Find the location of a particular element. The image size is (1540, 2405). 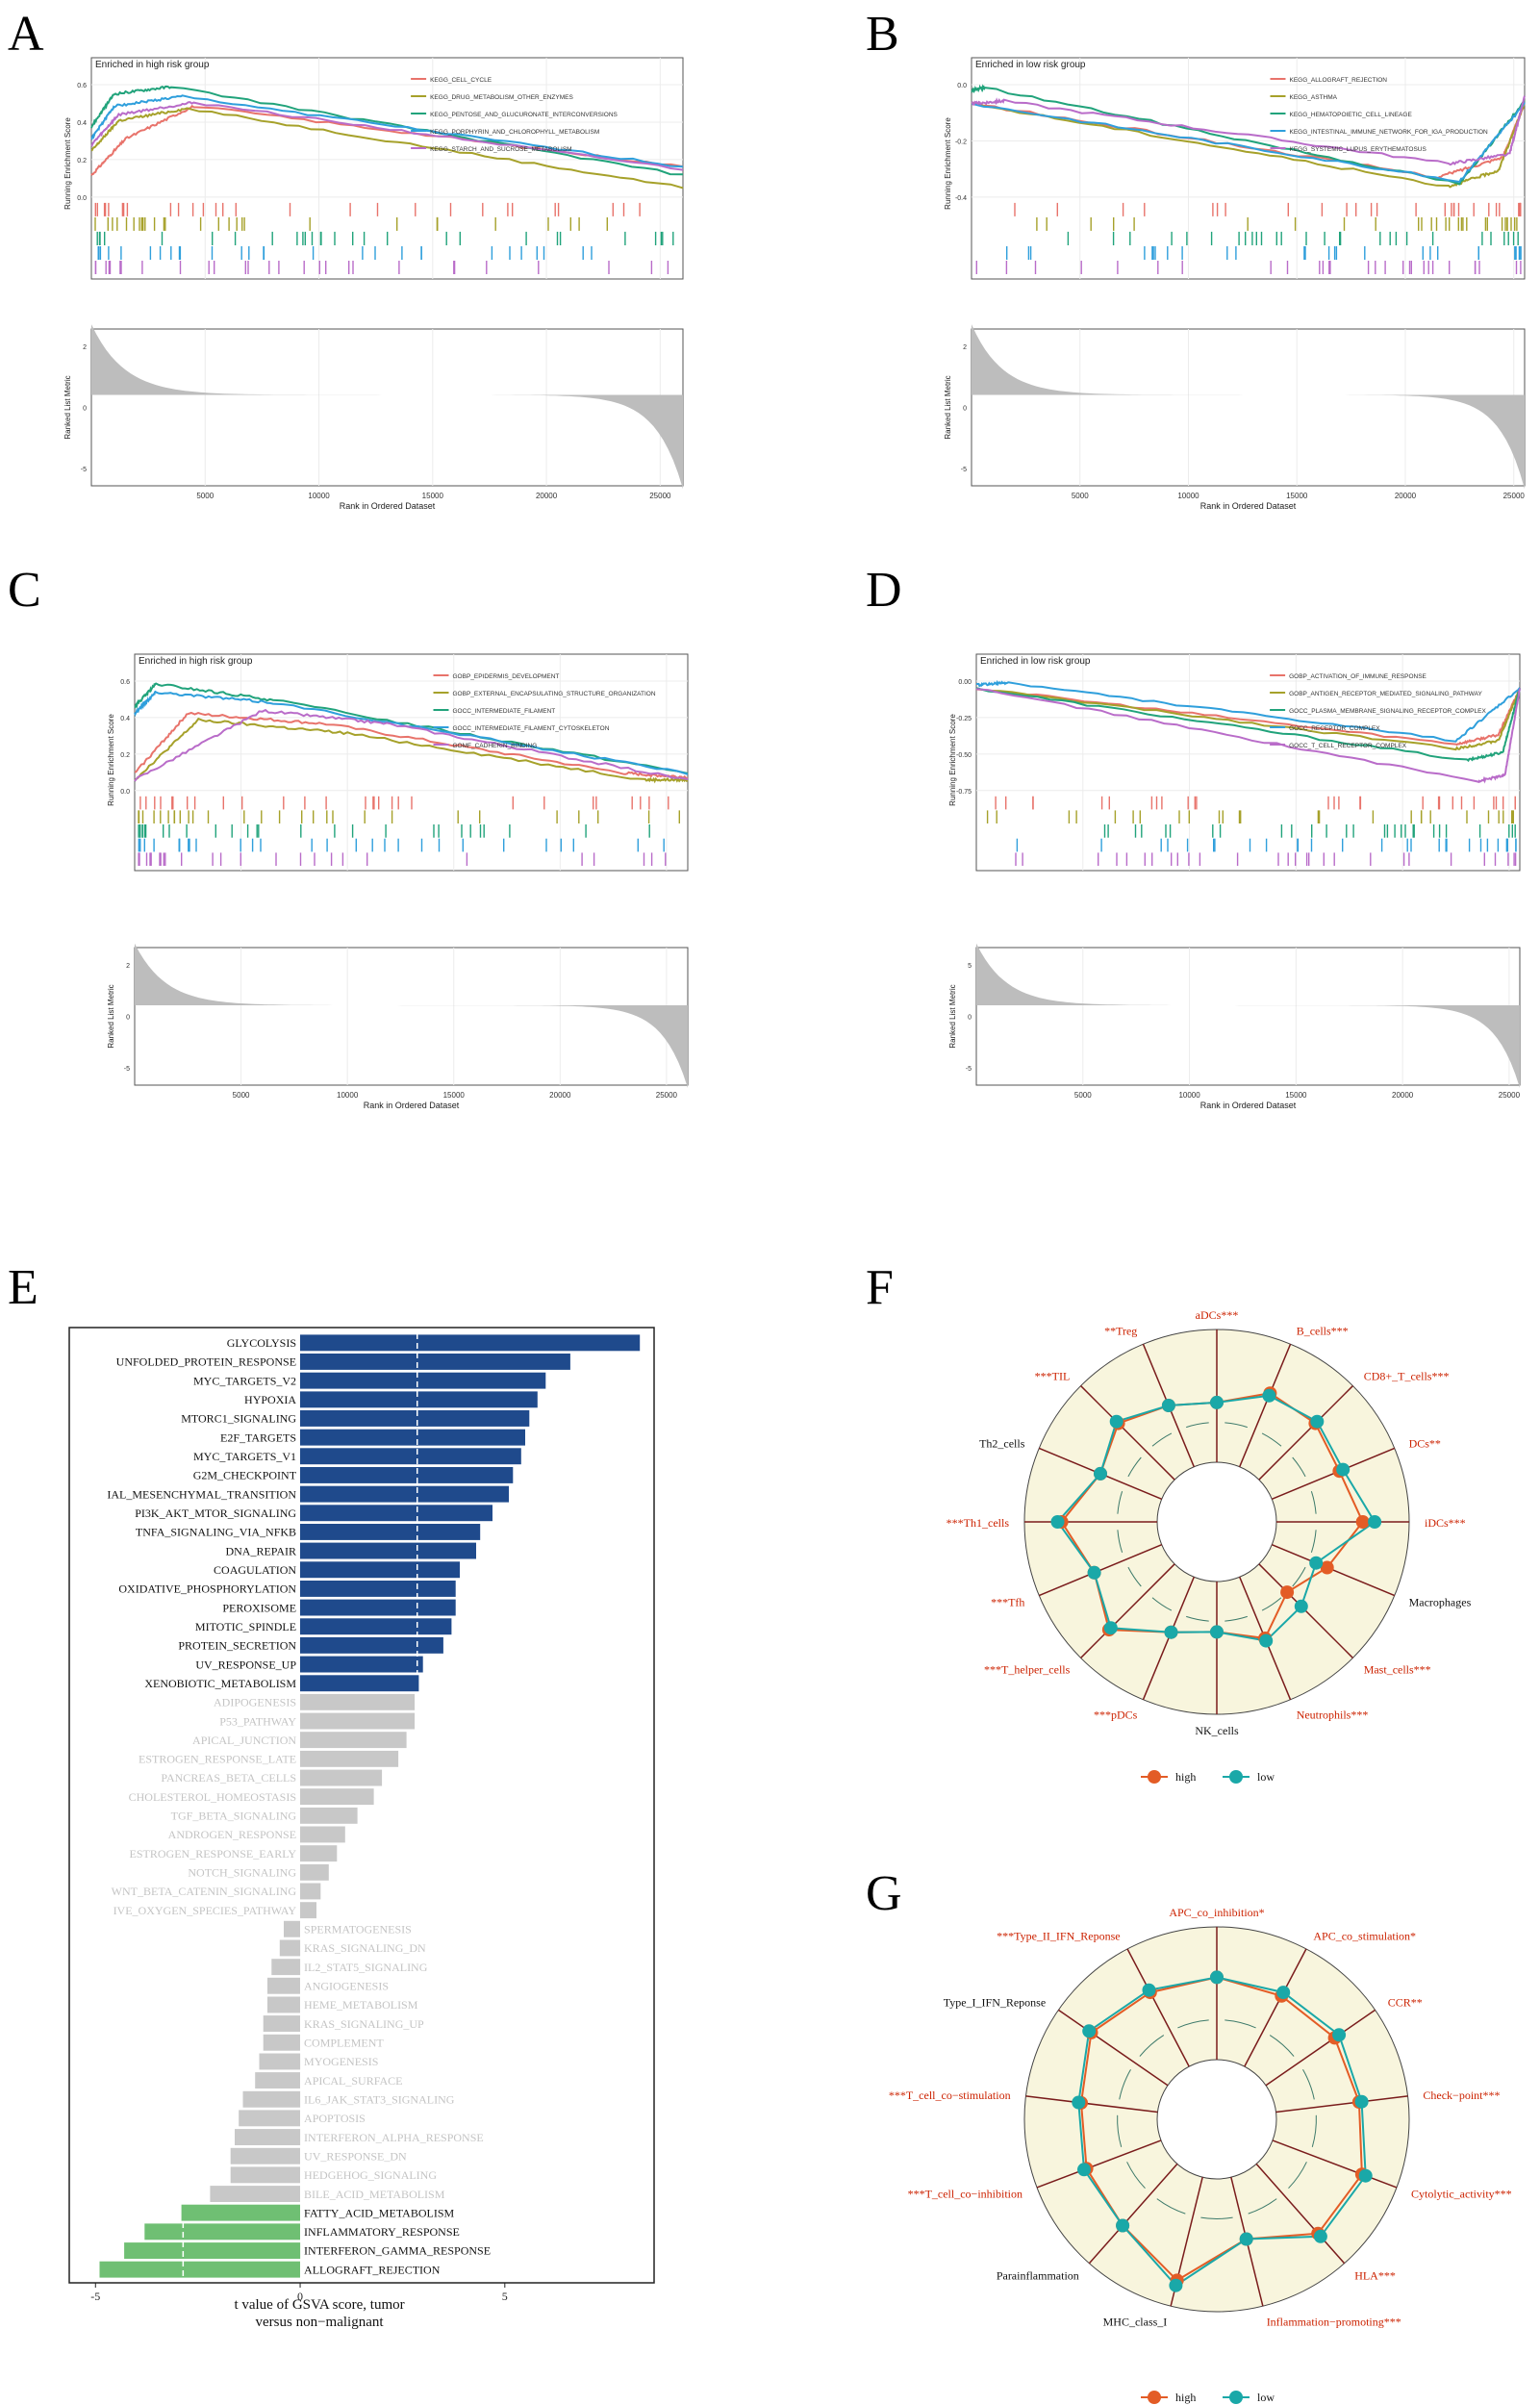

radar-axis-label: DCs** is located at coordinates (1425, 1443).